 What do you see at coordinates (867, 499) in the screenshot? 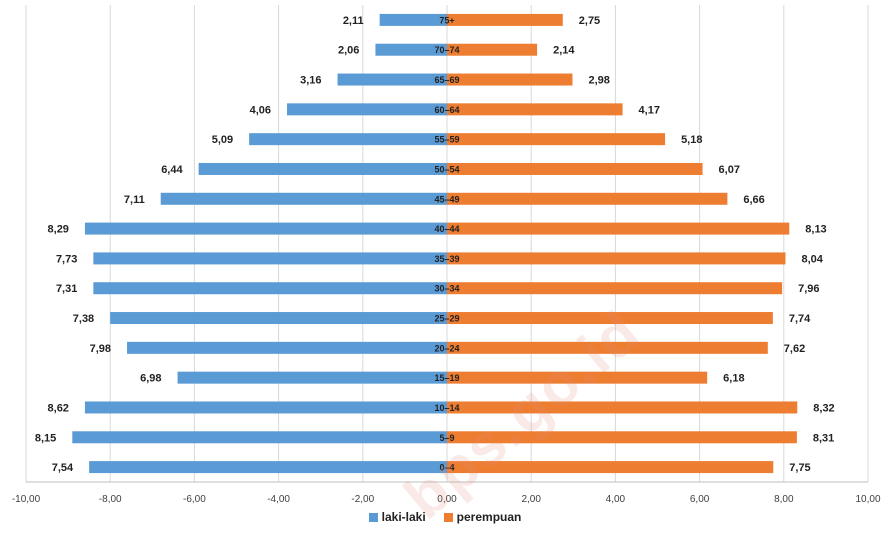
I see `x-tick-label: 10,00` at bounding box center [867, 499].